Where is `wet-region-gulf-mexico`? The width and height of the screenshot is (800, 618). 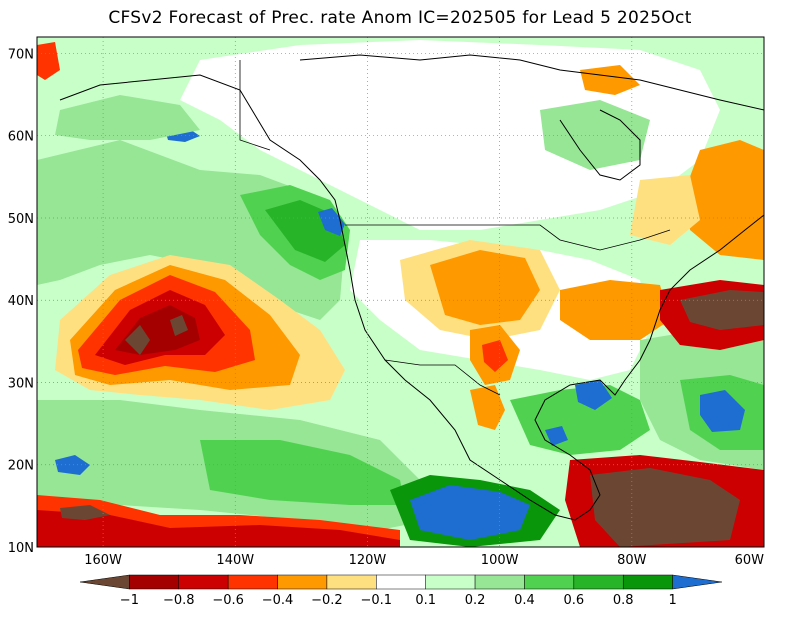 wet-region-gulf-mexico is located at coordinates (580, 420).